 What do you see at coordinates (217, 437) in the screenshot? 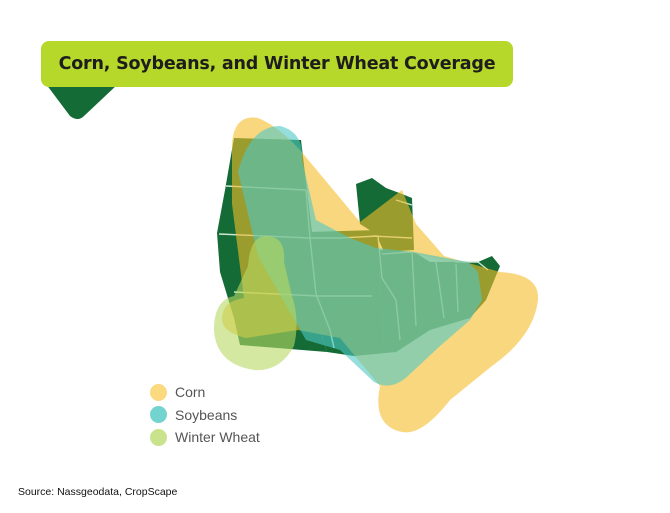
I see `legend-label: Winter Wheat` at bounding box center [217, 437].